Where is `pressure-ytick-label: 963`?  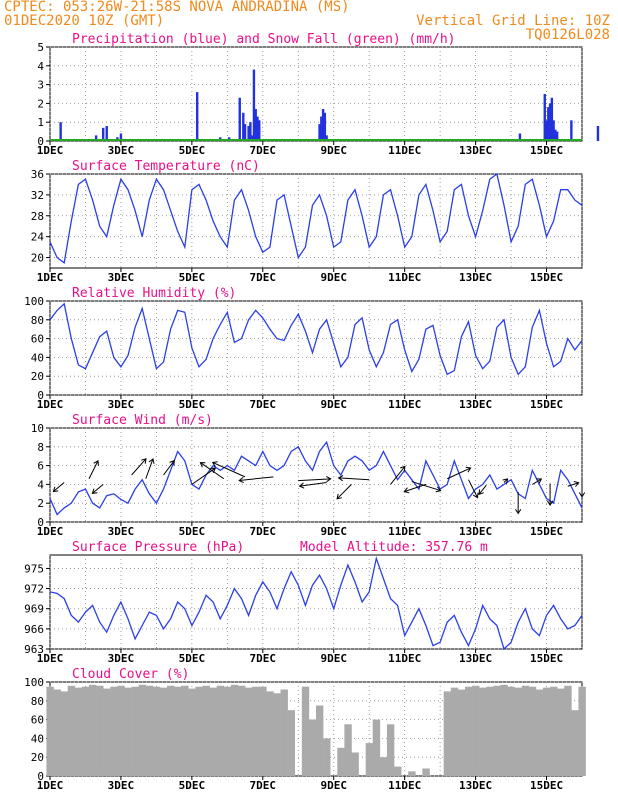 pressure-ytick-label: 963 is located at coordinates (34, 649).